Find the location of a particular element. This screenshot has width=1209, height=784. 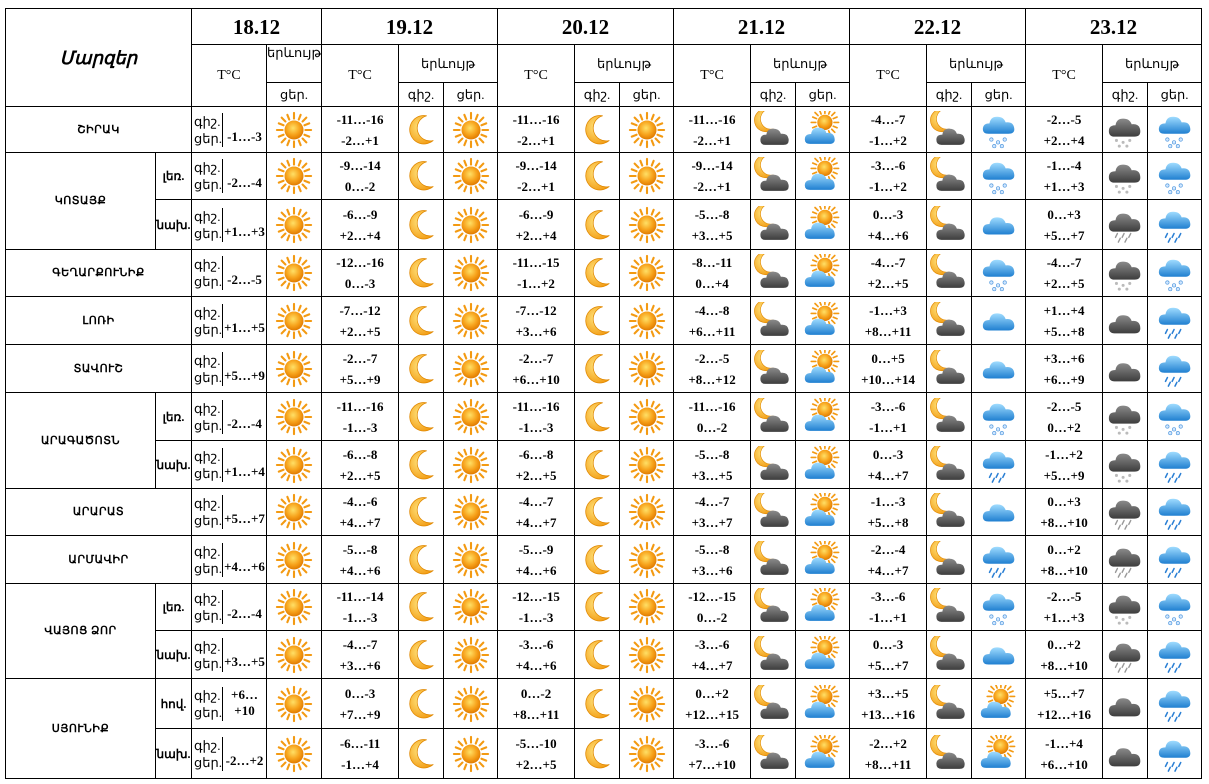

temperature-range: -4…-8 +6…+11 is located at coordinates (712, 320).